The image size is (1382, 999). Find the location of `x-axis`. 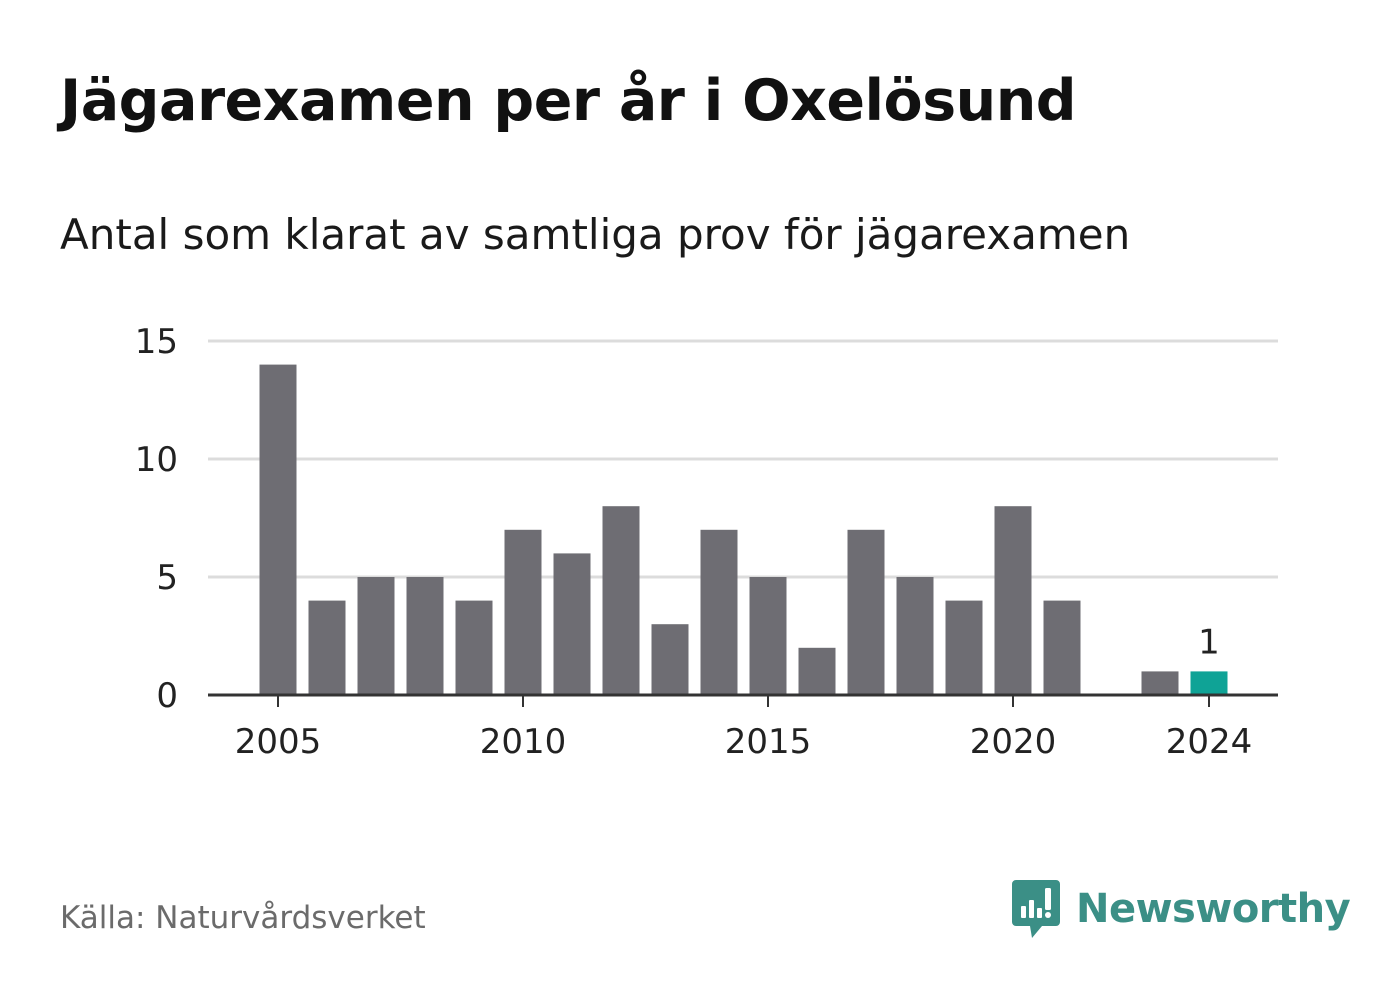

x-axis is located at coordinates (743, 700).